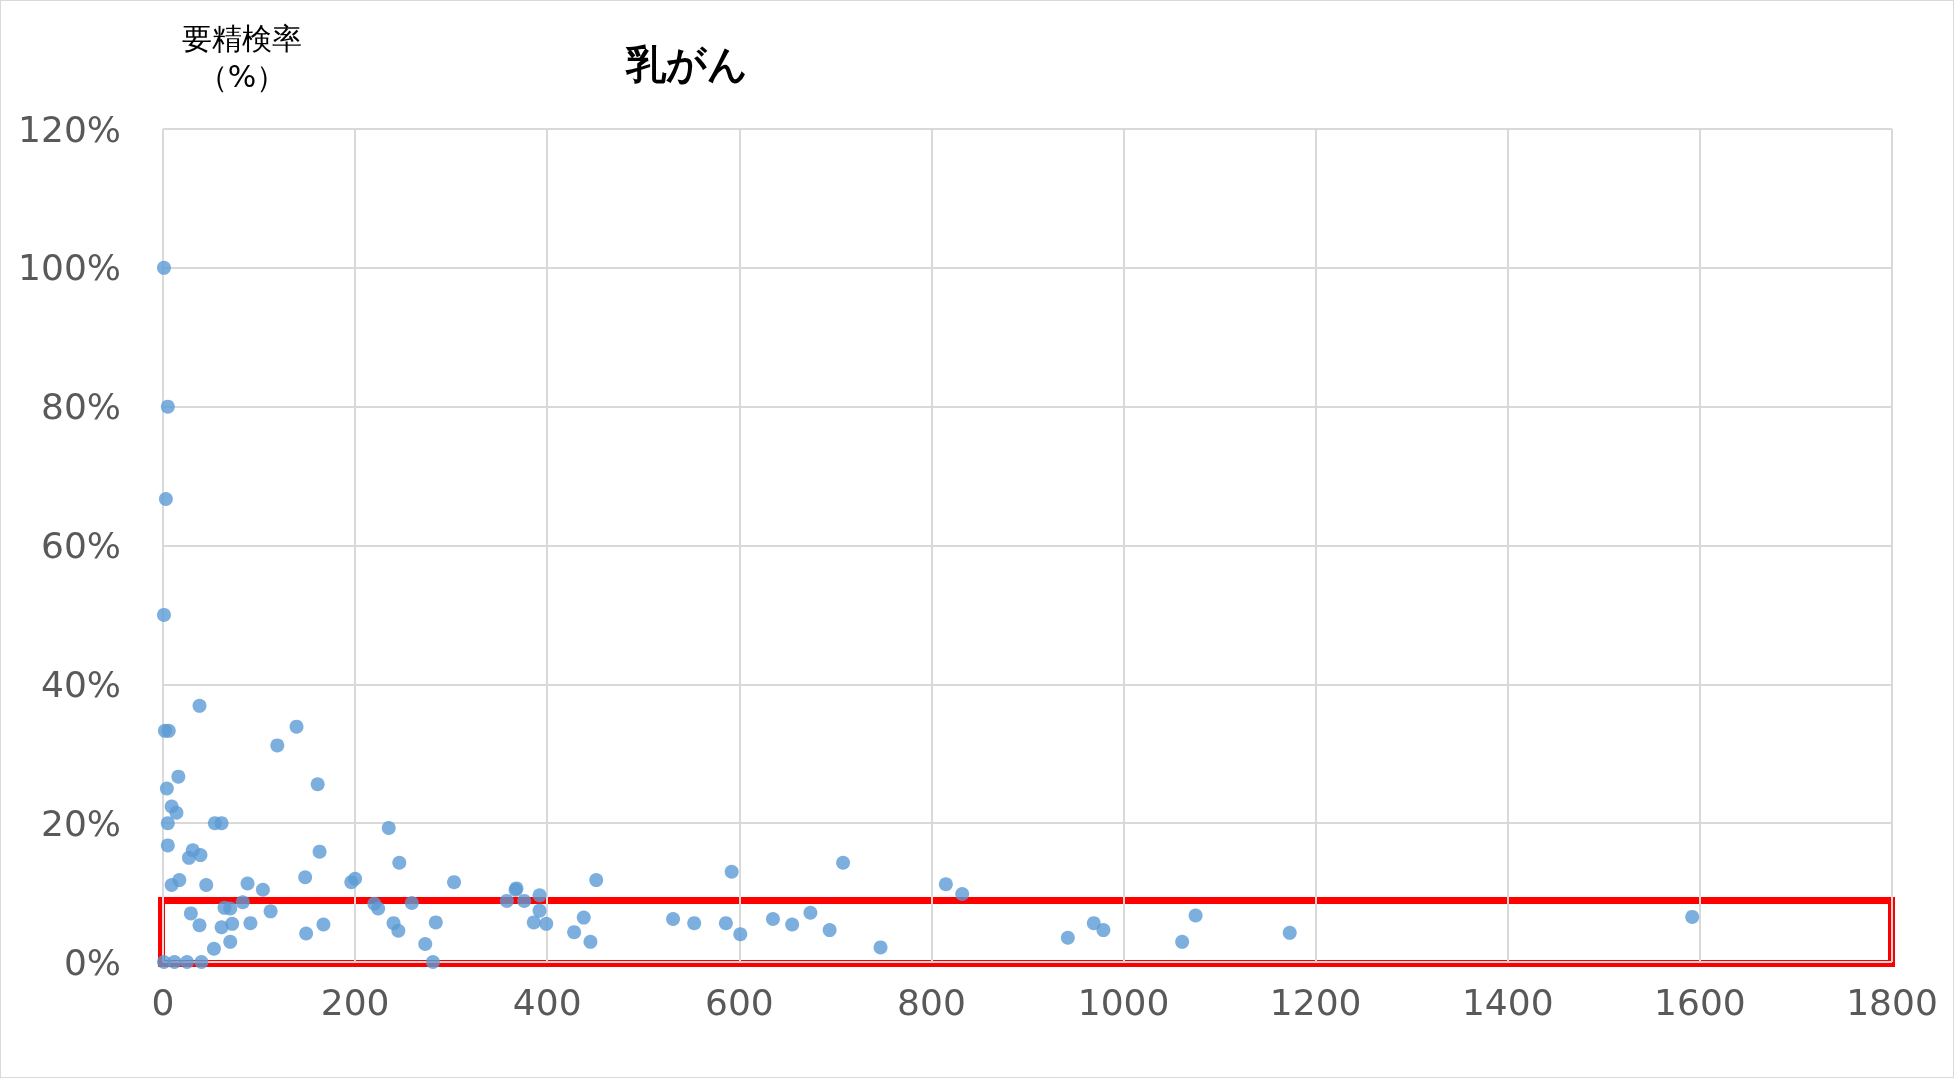  Describe the element at coordinates (163, 1002) in the screenshot. I see `x-tick-label: 0` at that location.